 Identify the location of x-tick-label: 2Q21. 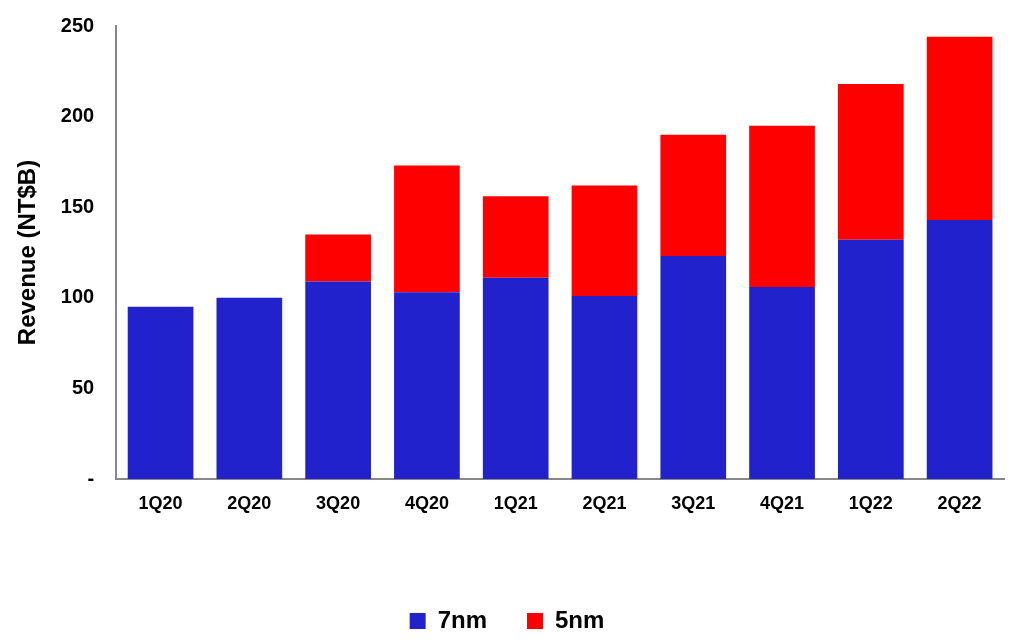
(604, 502).